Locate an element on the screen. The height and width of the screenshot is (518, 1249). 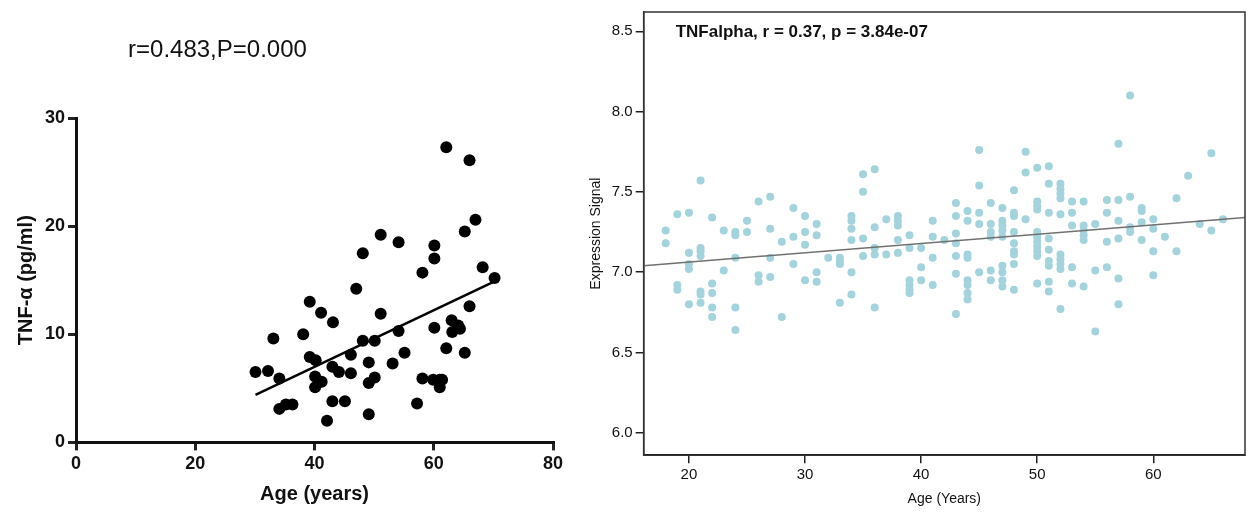
y-axis-title: Expression Signal is located at coordinates (595, 233).